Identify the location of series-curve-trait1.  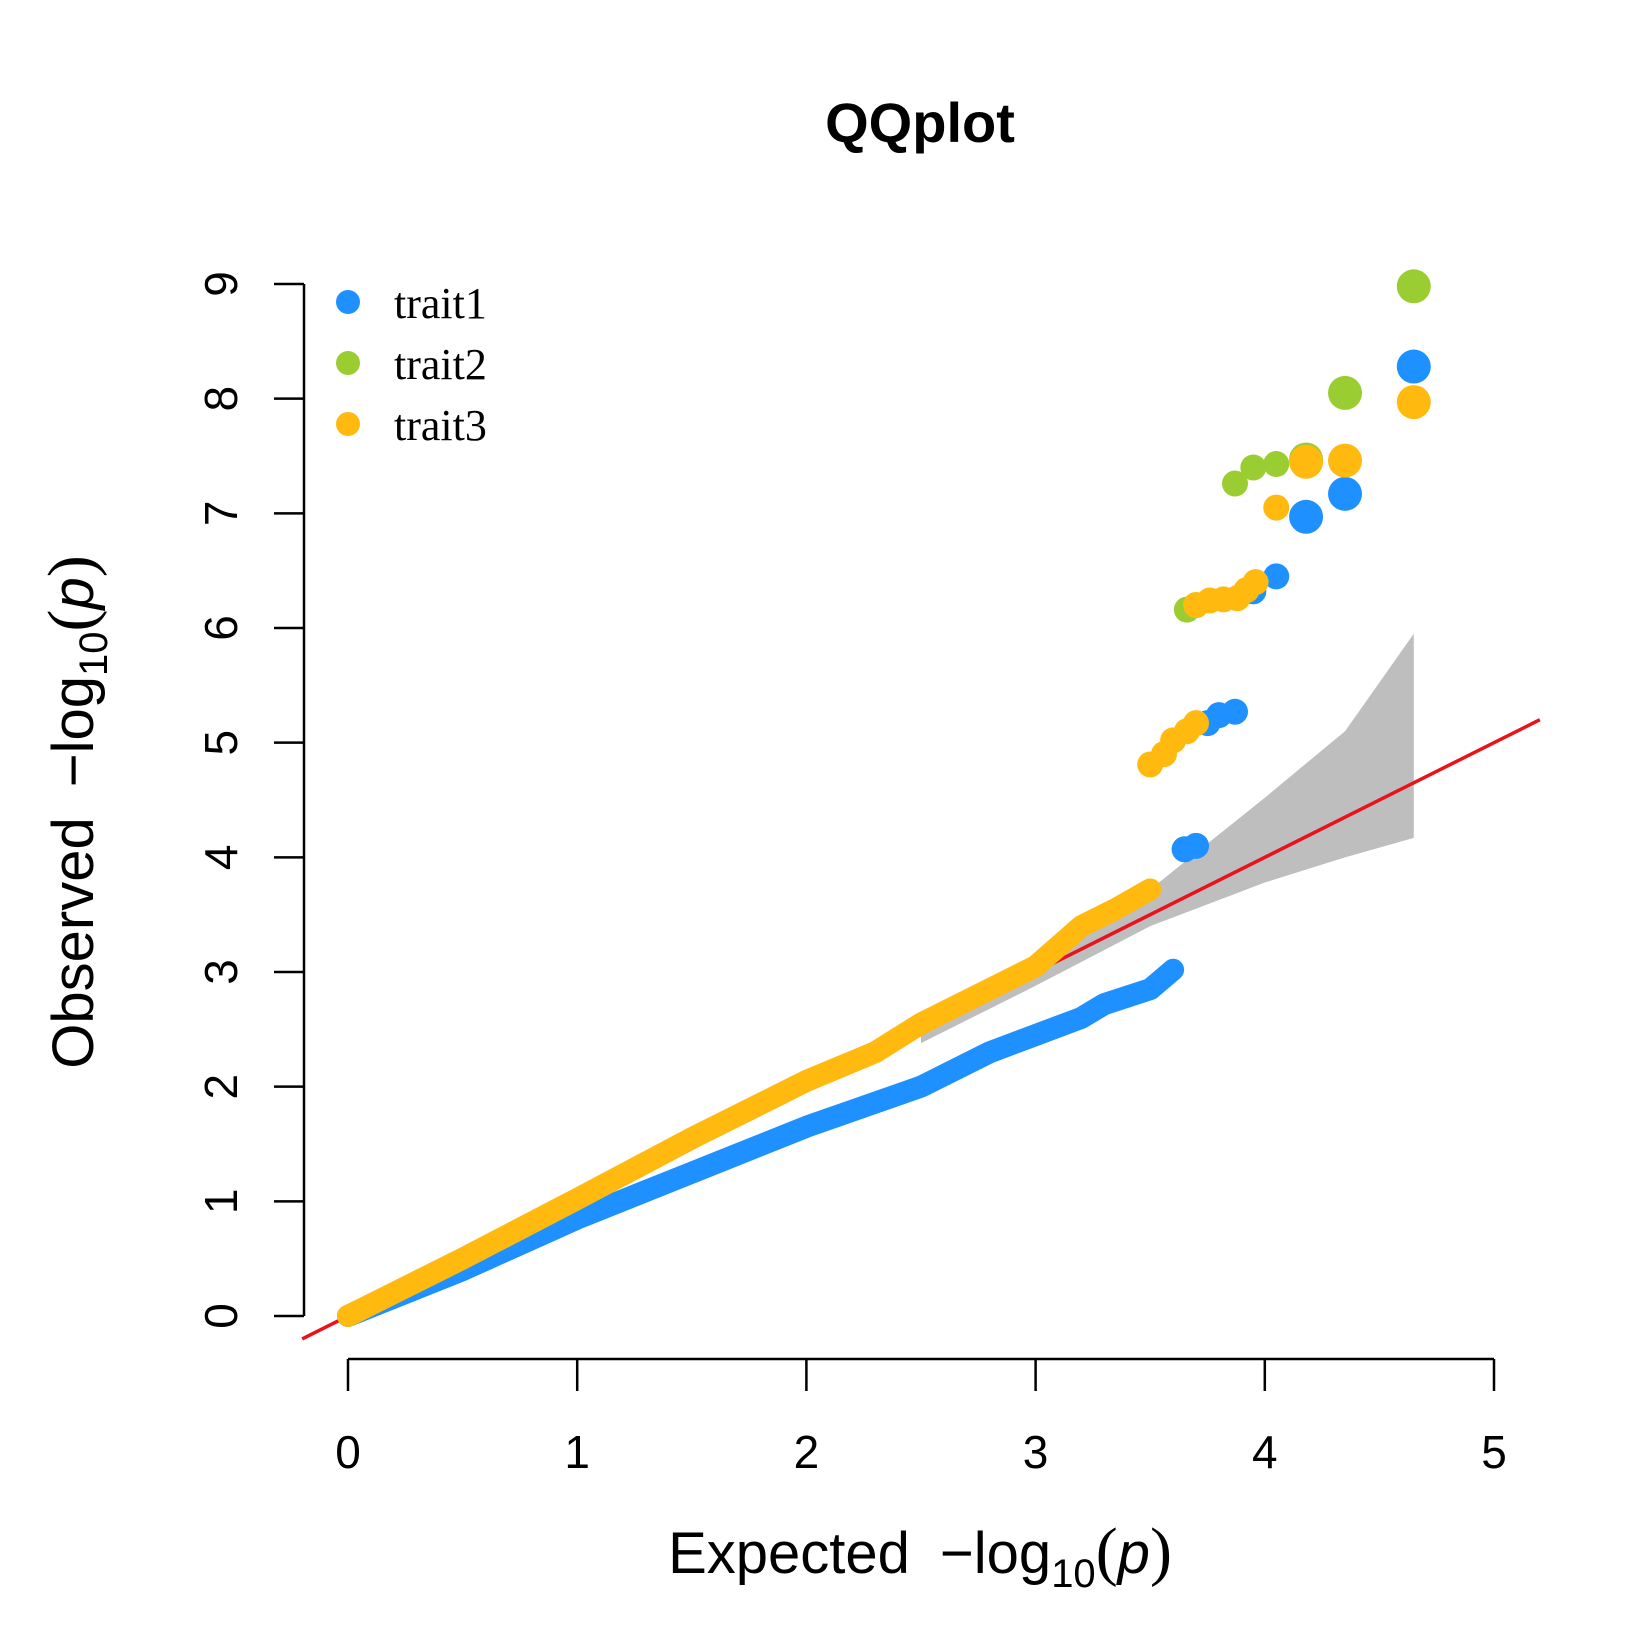
(761, 1142).